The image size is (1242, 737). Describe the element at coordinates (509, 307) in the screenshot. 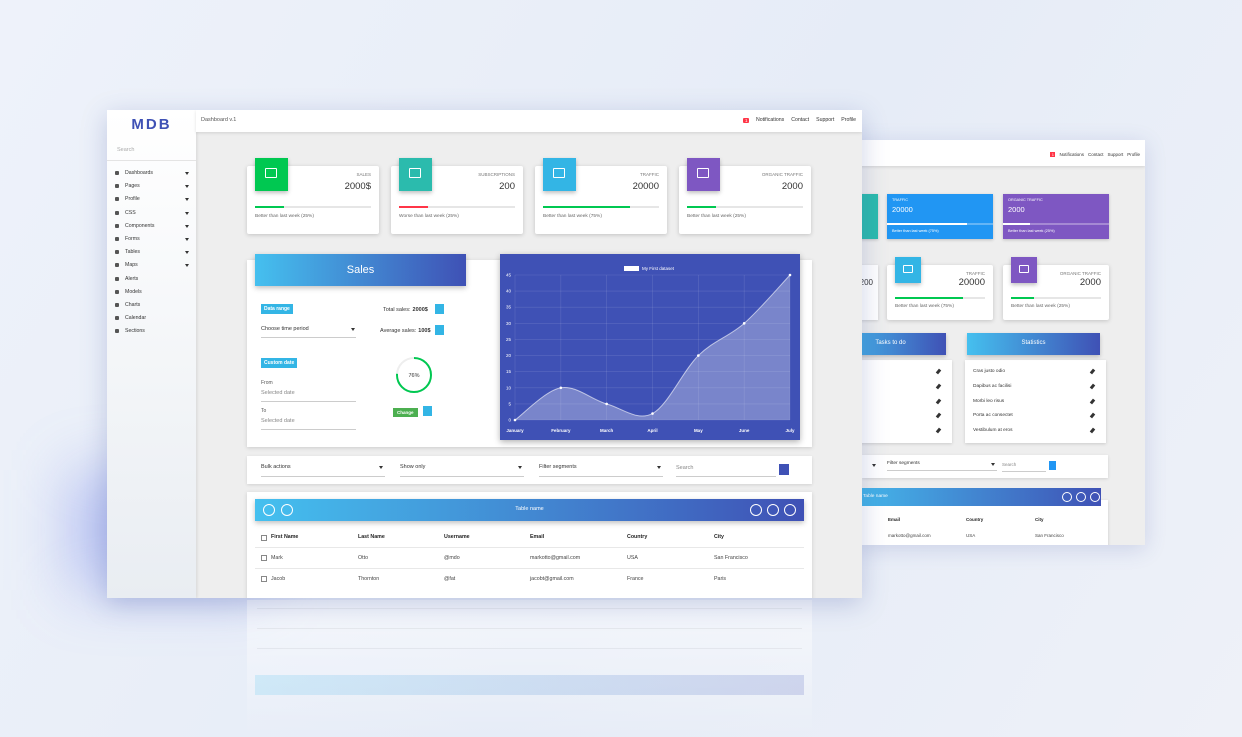

I see `y-tick-label: 35` at that location.